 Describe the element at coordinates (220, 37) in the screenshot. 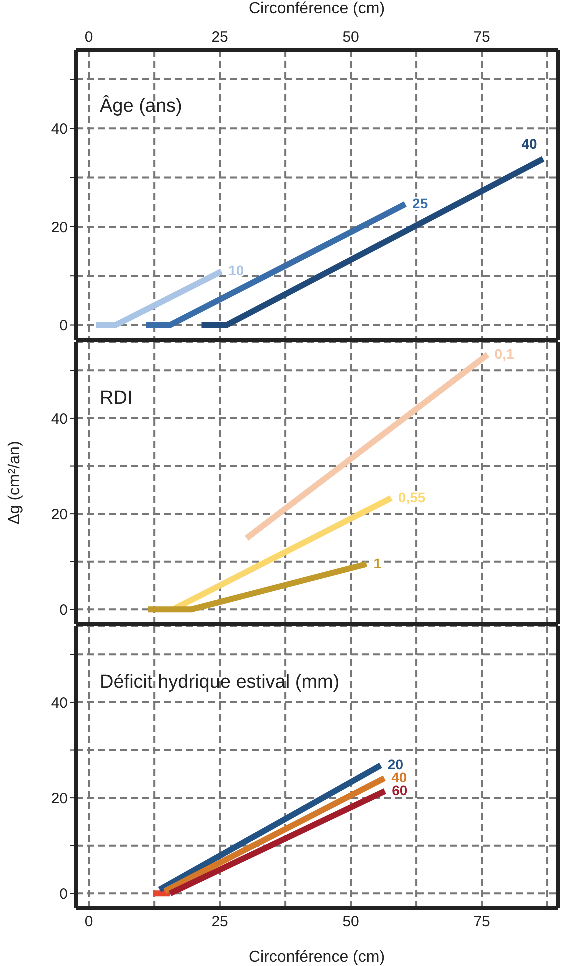

I see `x2-tick-label: 25` at that location.